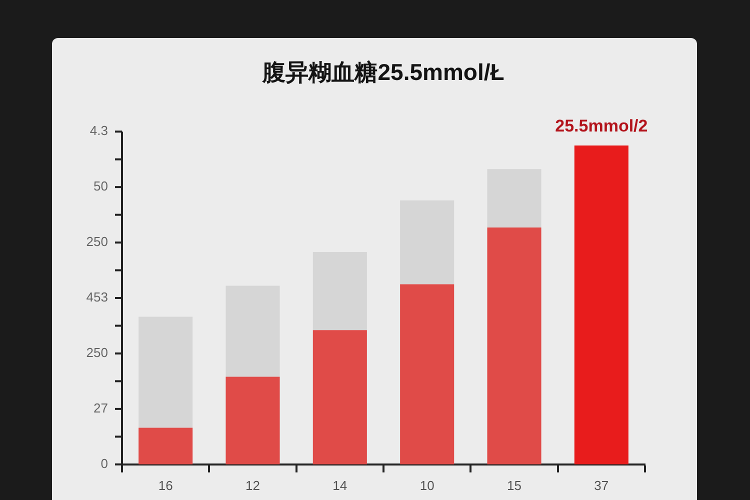  What do you see at coordinates (97, 297) in the screenshot?
I see `text: 453` at bounding box center [97, 297].